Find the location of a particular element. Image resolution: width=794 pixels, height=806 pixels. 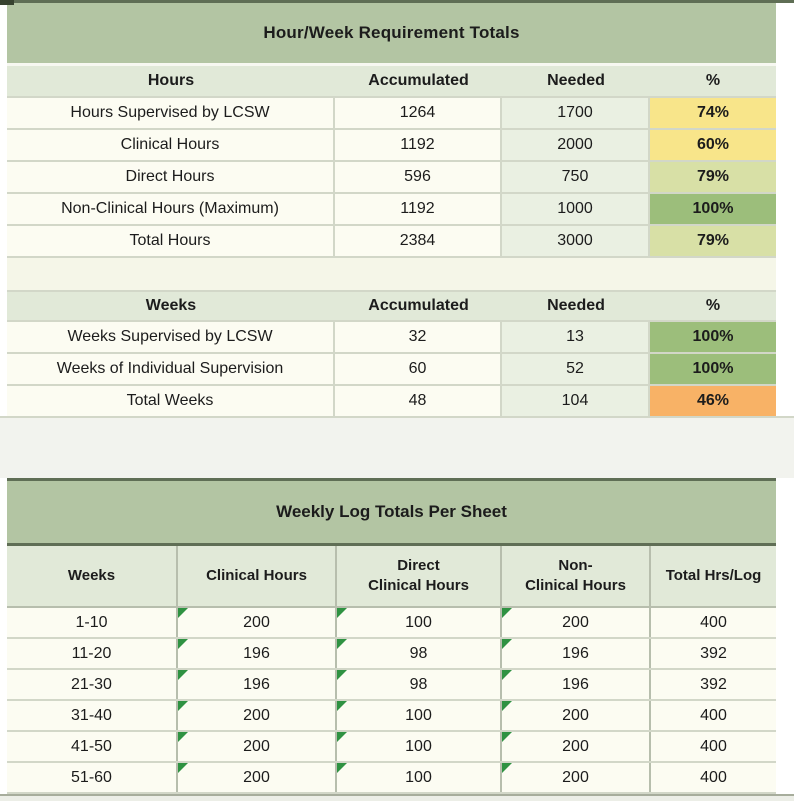

table-row: Weeks Supervised by LCSW 32 13 100% is located at coordinates (391, 336).